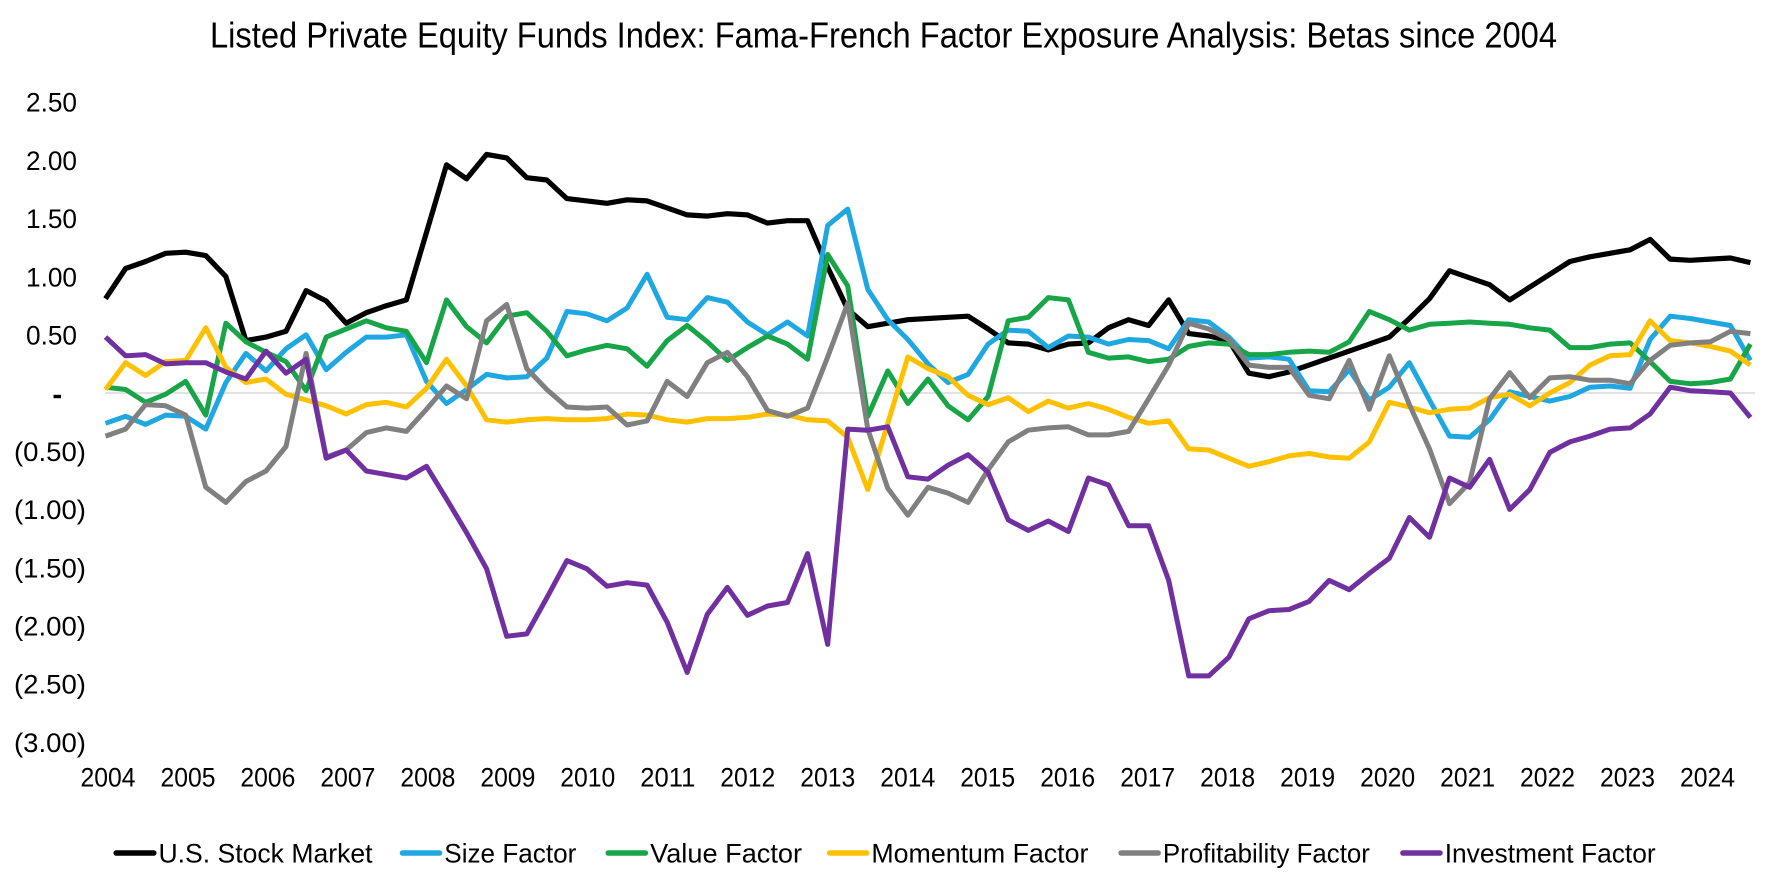 The width and height of the screenshot is (1772, 891). Describe the element at coordinates (51, 277) in the screenshot. I see `svg-text: 1.00` at that location.